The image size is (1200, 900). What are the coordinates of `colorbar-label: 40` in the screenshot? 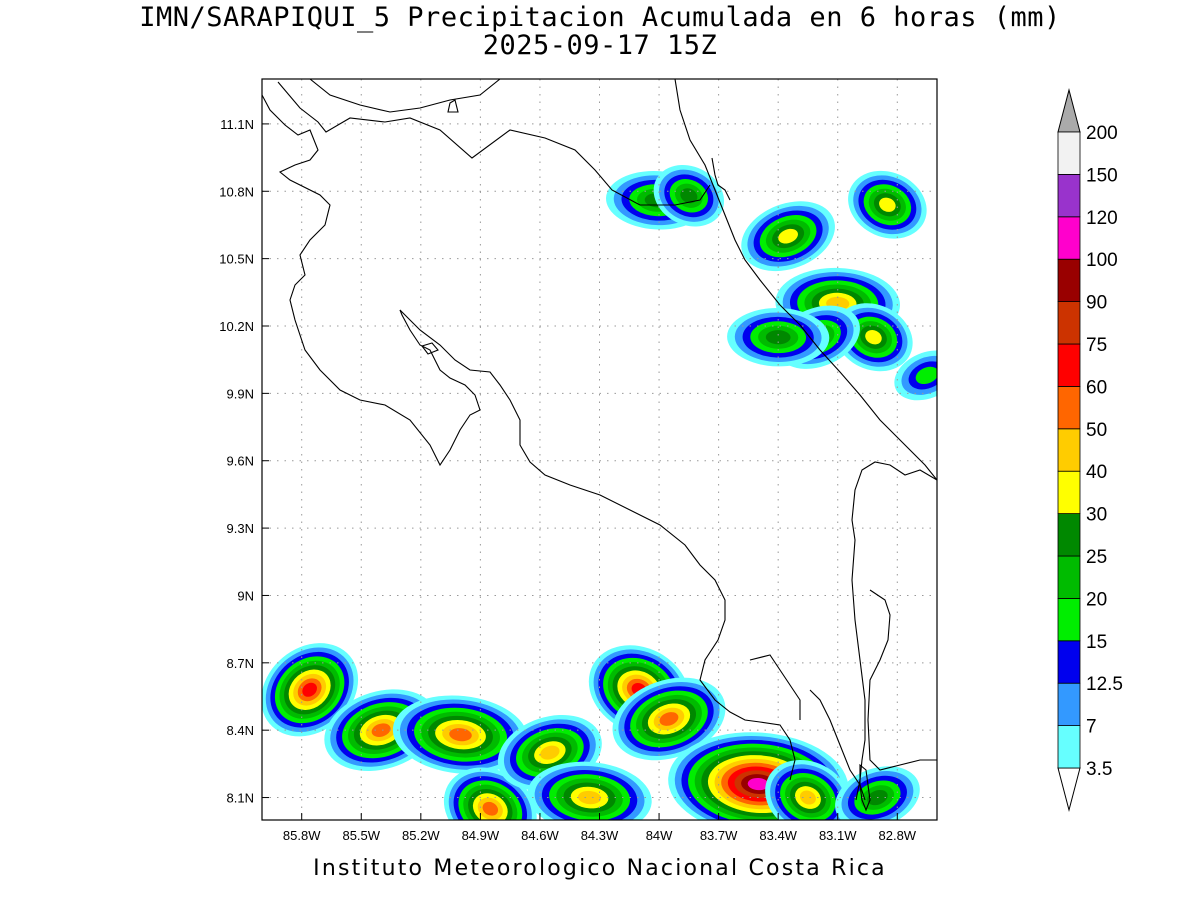 It's located at (1096, 472).